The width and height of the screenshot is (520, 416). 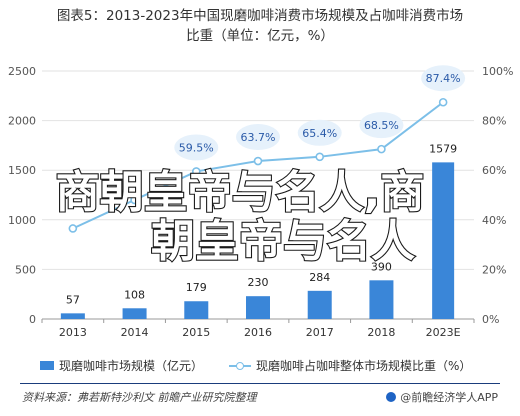 I want to click on bar-value-label: 108, so click(x=134, y=294).